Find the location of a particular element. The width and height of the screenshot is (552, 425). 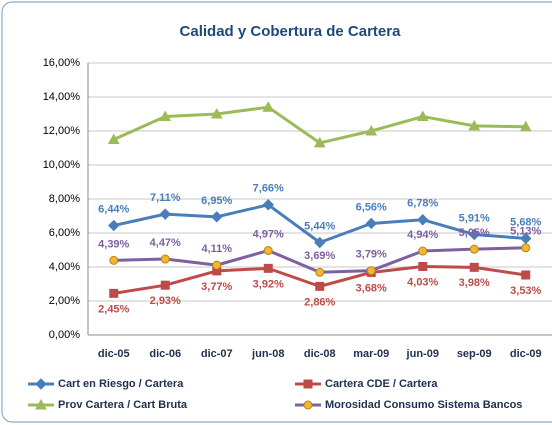

data-label: 3,98% is located at coordinates (474, 283).